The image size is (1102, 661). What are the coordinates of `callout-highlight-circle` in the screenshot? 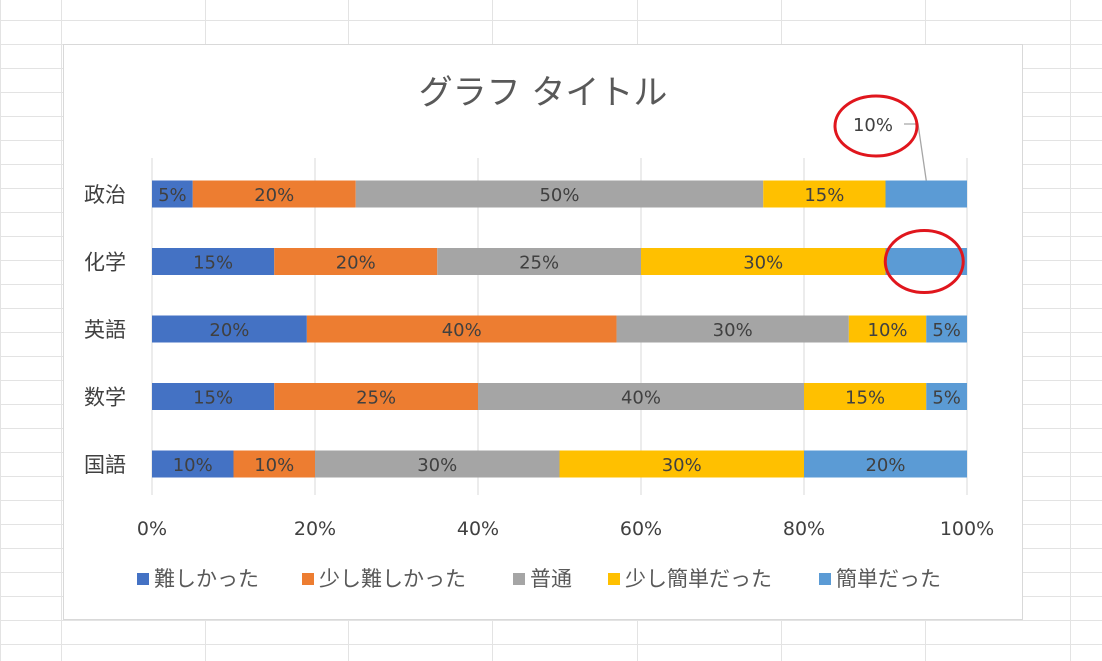 It's located at (876, 126).